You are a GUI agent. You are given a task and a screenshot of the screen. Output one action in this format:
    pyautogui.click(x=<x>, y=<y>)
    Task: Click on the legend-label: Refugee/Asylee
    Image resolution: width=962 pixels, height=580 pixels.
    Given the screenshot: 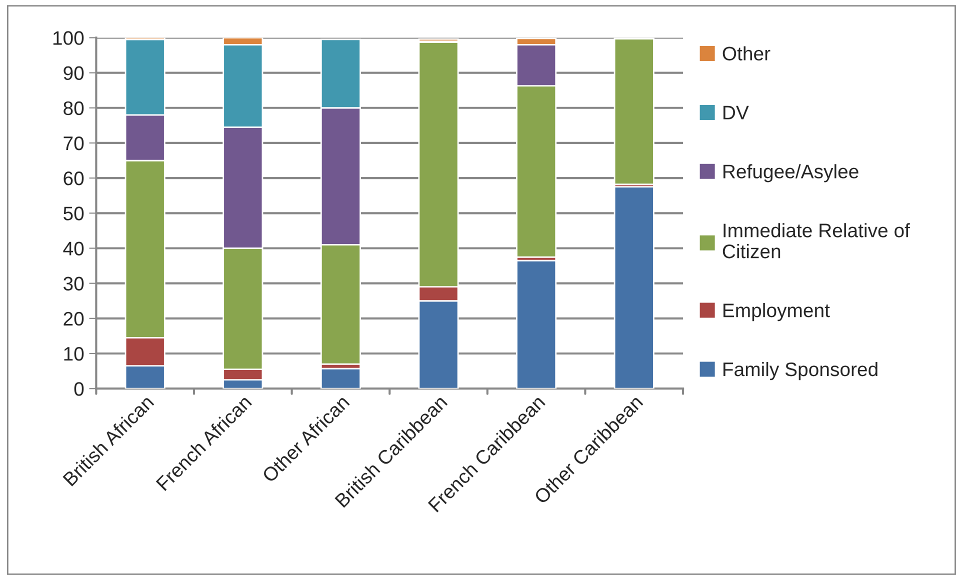 What is the action you would take?
    pyautogui.click(x=791, y=173)
    